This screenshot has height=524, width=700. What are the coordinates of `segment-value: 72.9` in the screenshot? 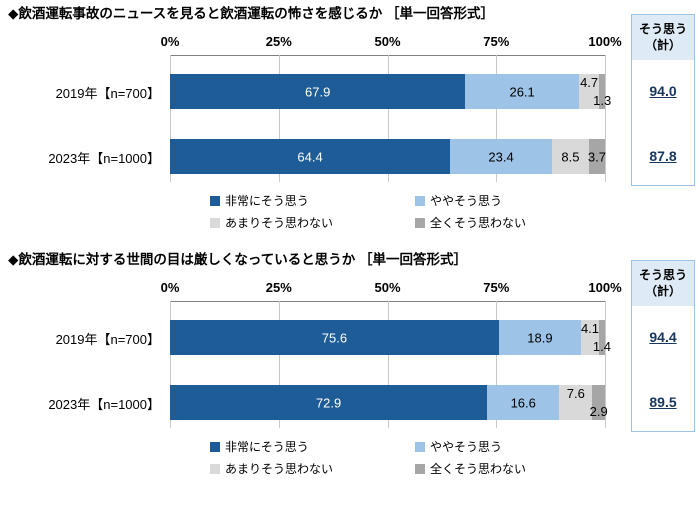 It's located at (328, 402).